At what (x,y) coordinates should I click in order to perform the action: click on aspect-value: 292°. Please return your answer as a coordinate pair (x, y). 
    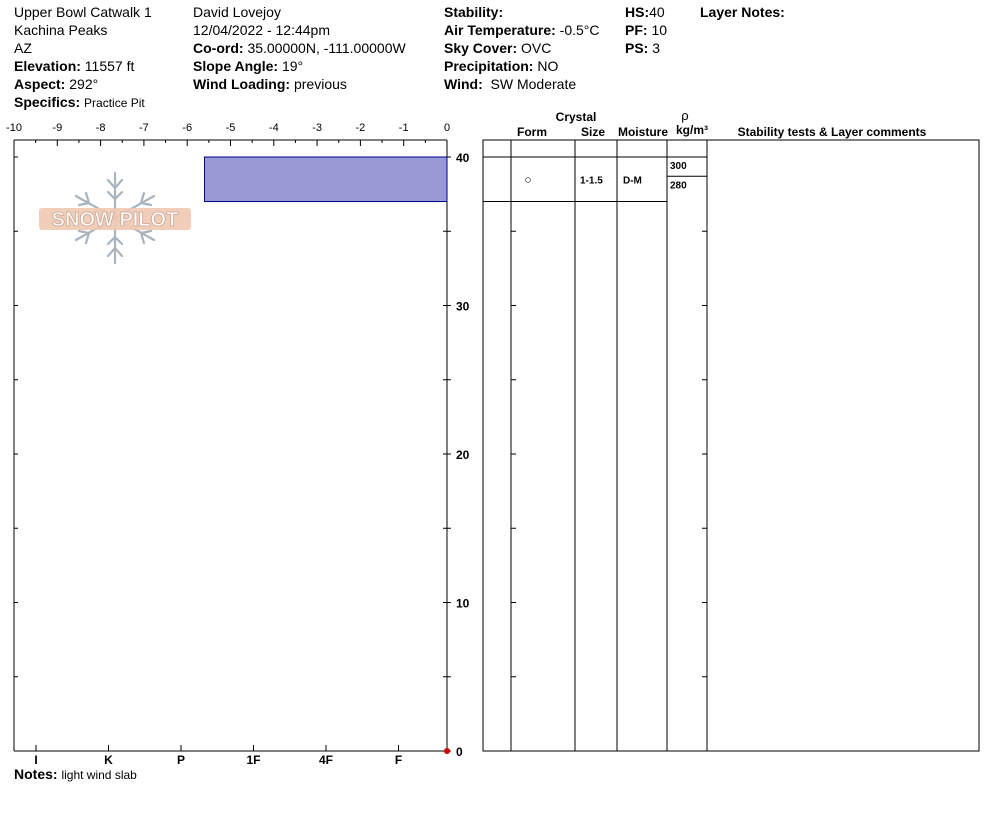
    Looking at the image, I should click on (84, 84).